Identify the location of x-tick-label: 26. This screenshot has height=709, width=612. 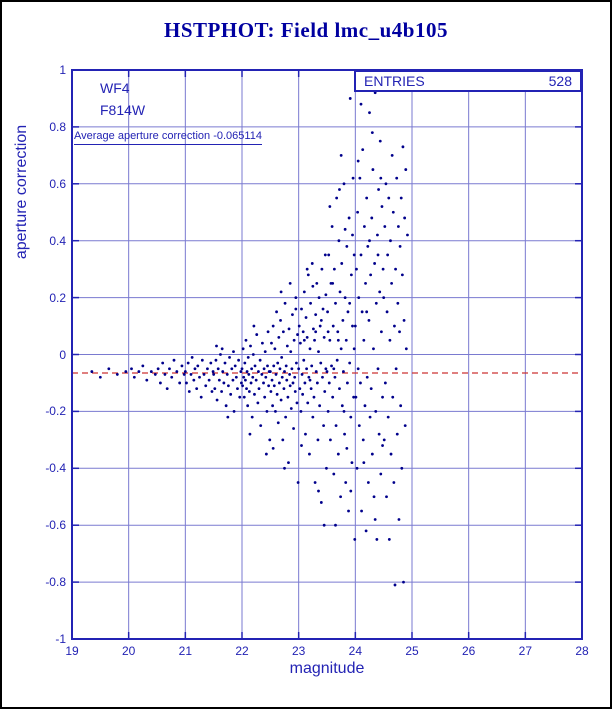
(468, 651).